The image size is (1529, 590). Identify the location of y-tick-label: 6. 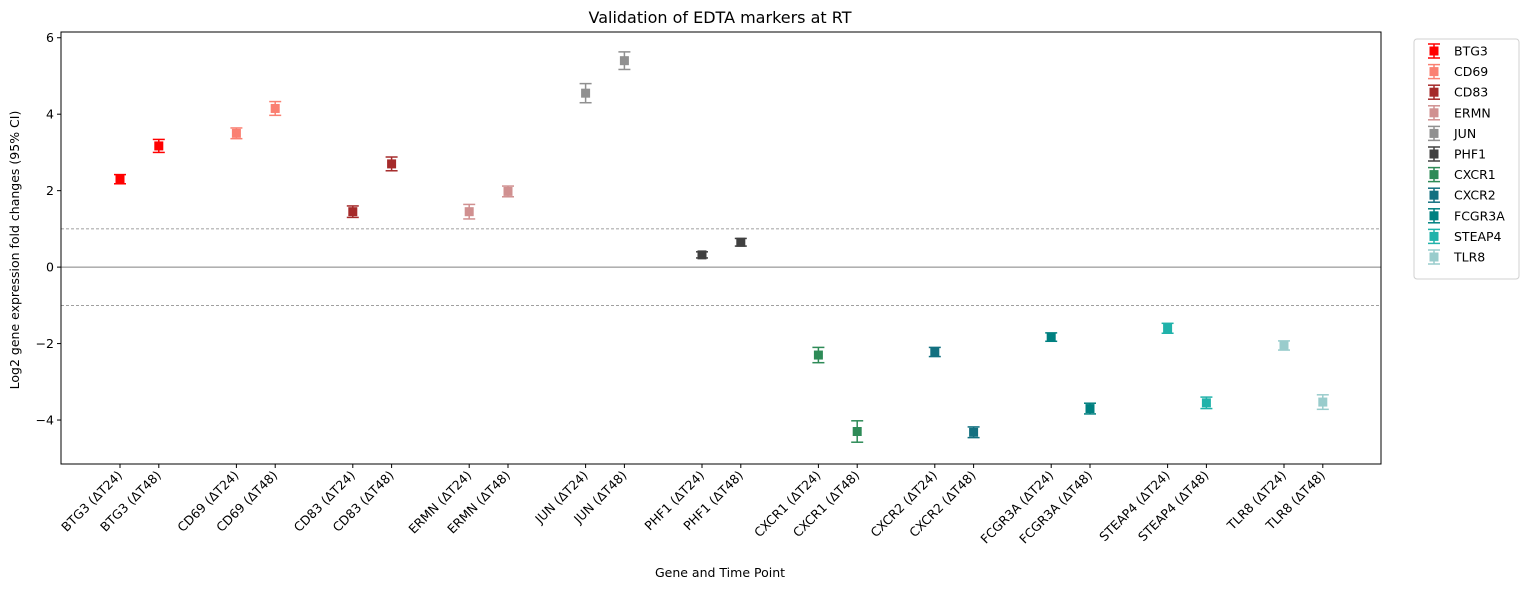
(50, 37).